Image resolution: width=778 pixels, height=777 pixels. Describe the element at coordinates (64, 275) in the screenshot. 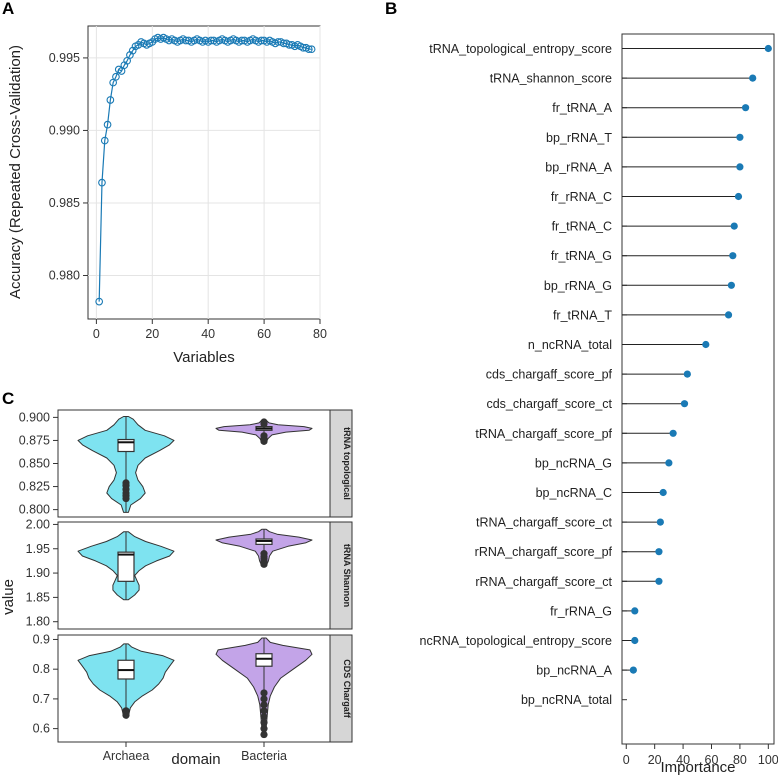

I see `accuracy-y-tick-label: 0.980` at that location.